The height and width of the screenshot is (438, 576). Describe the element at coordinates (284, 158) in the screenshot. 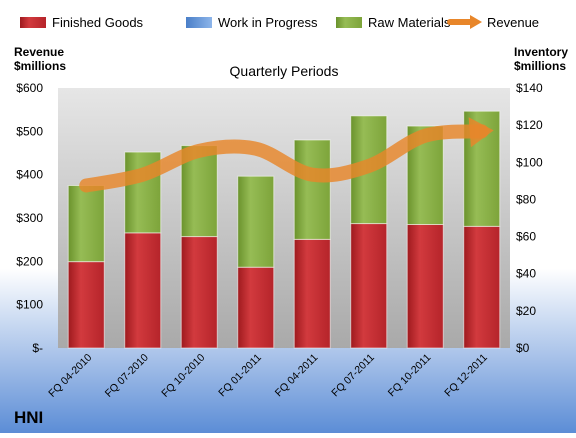

I see `revenue-line` at that location.